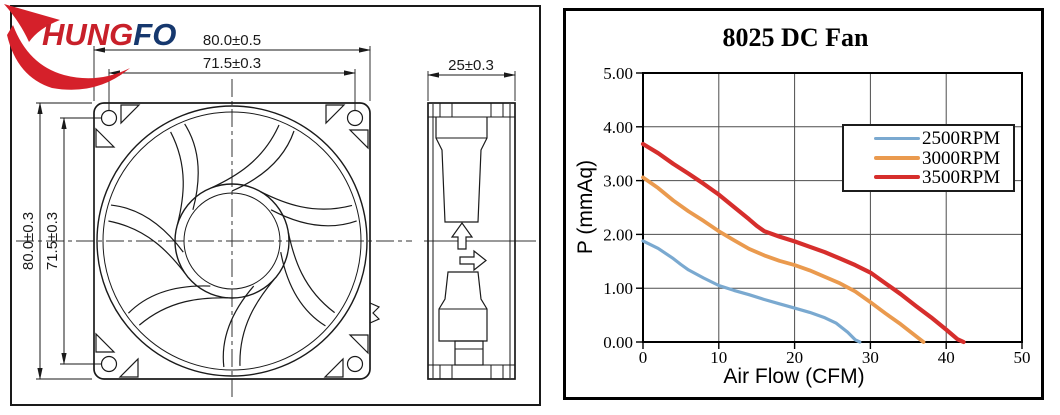 Image resolution: width=1060 pixels, height=415 pixels. Describe the element at coordinates (232, 63) in the screenshot. I see `dim-hole-pitch-h: 71.5±0.3` at that location.